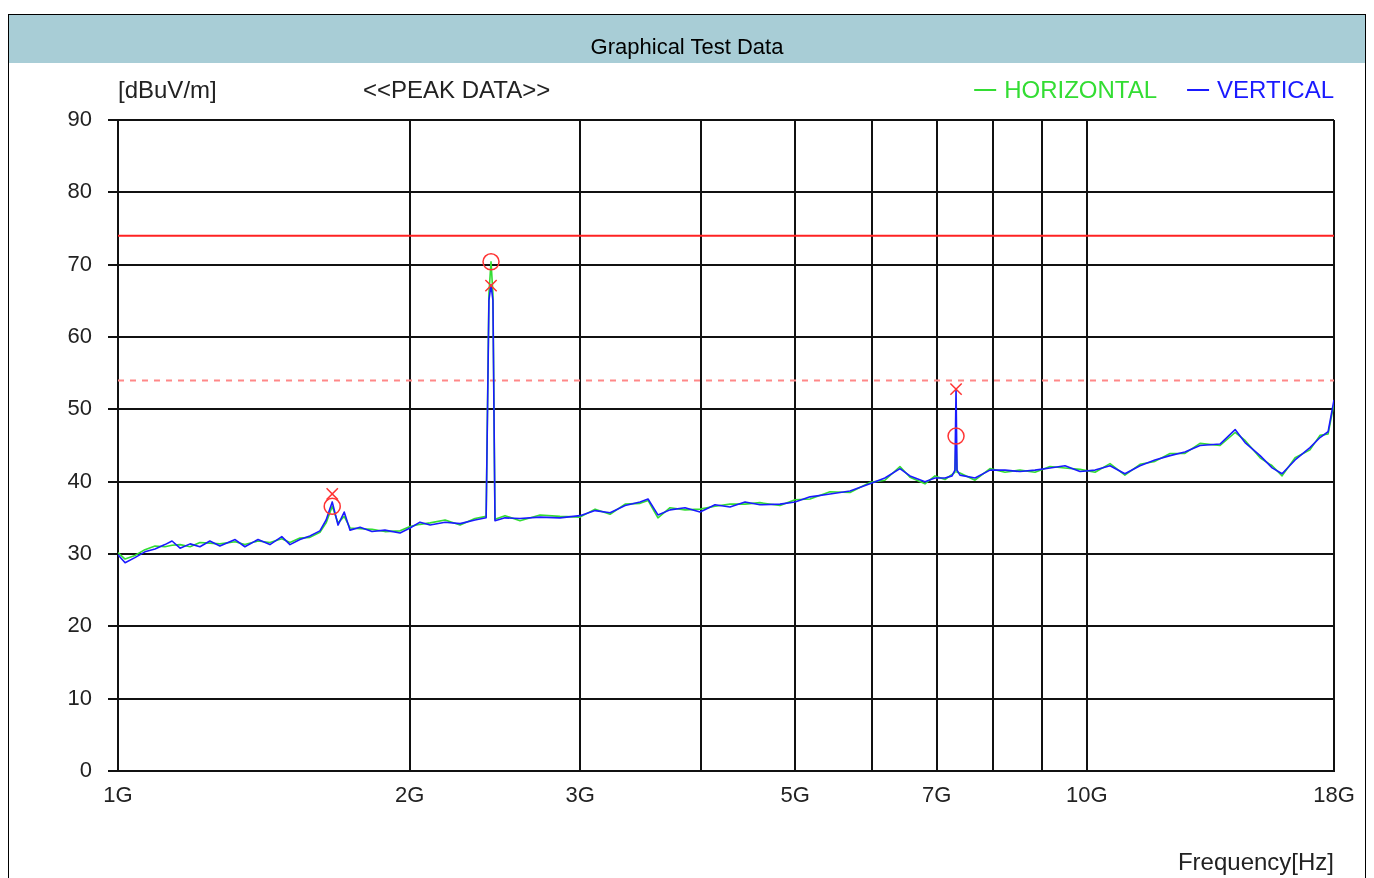 Image resolution: width=1374 pixels, height=878 pixels. I want to click on y-tick-label: 80, so click(79, 191).